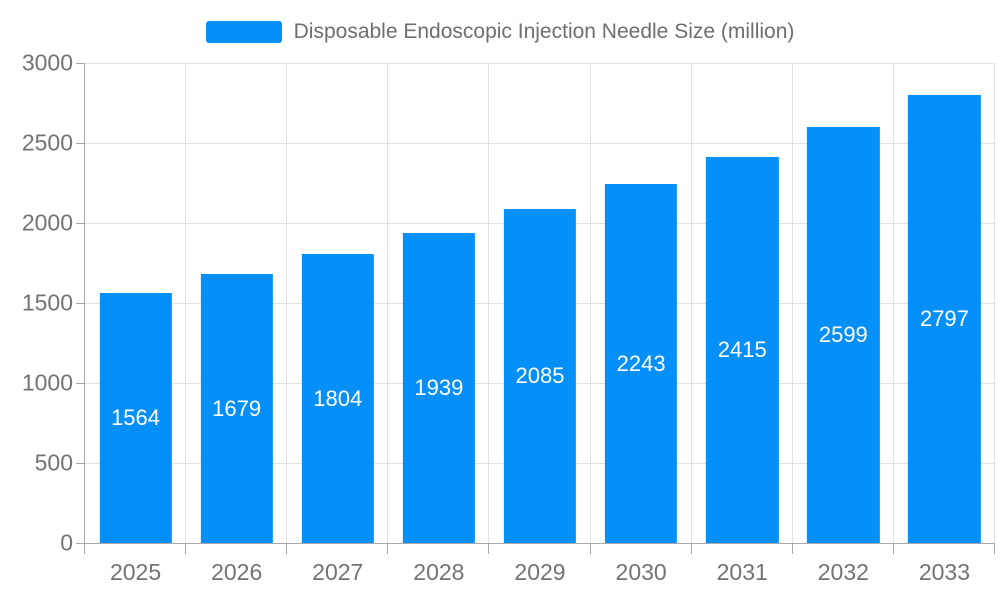 The height and width of the screenshot is (600, 1000). I want to click on bar: 1939, so click(439, 387).